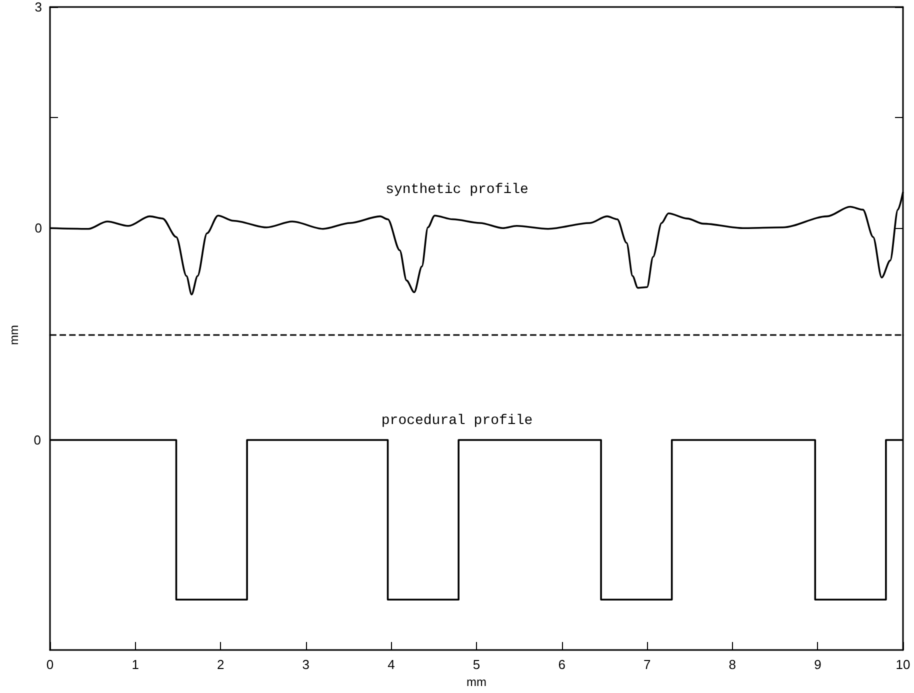 The width and height of the screenshot is (914, 693). Describe the element at coordinates (50, 664) in the screenshot. I see `x-tick-label: 0` at that location.